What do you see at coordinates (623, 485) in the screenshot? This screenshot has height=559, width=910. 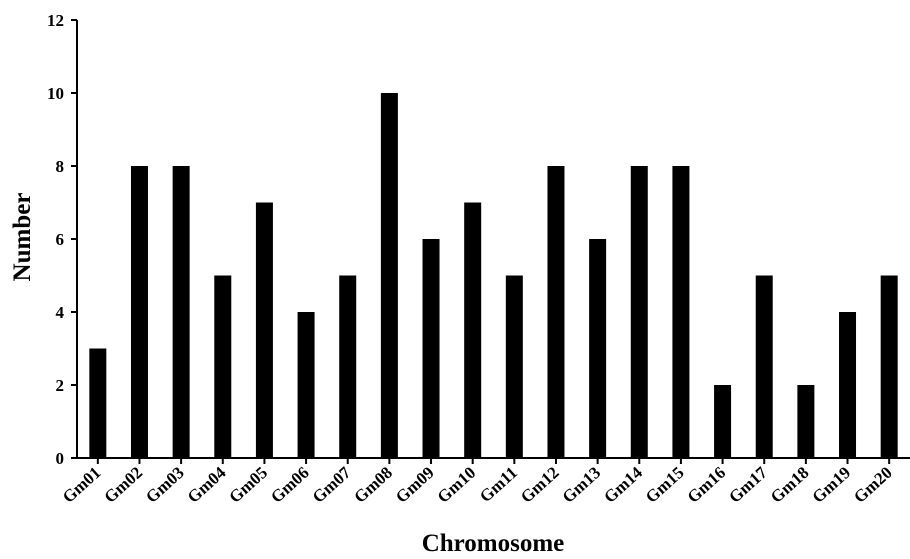 I see `x-tick-label: Gm14` at bounding box center [623, 485].